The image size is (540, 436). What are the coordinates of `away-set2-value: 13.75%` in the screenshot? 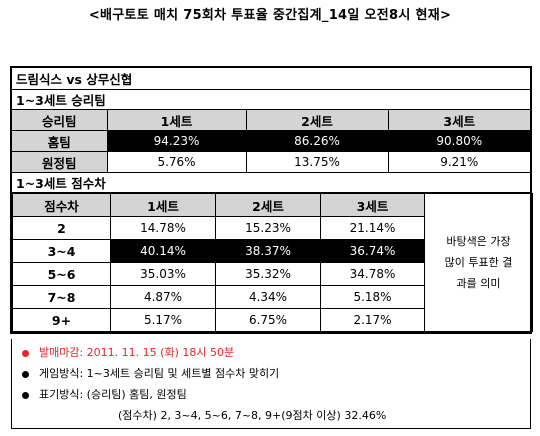 It's located at (317, 162).